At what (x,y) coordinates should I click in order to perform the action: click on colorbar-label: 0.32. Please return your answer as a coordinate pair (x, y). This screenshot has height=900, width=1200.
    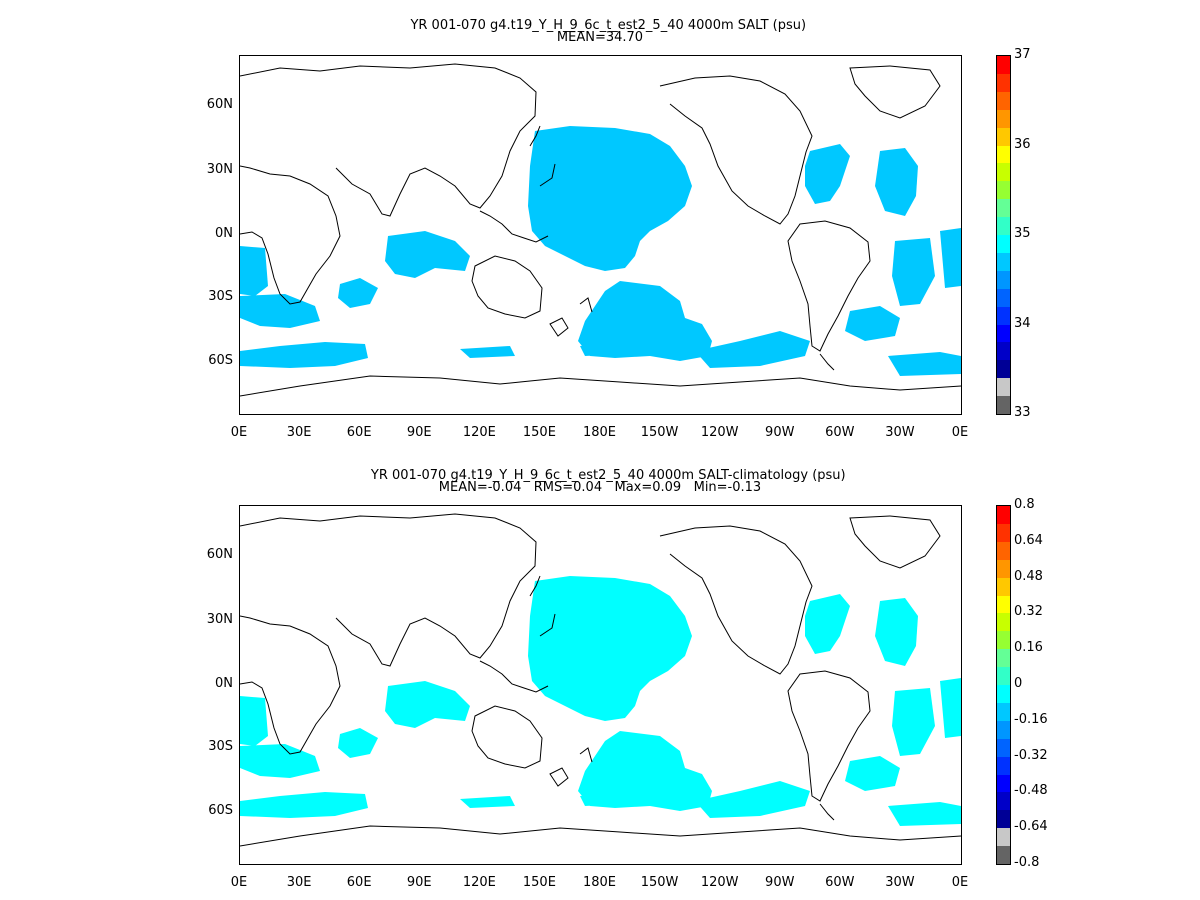
    Looking at the image, I should click on (1028, 612).